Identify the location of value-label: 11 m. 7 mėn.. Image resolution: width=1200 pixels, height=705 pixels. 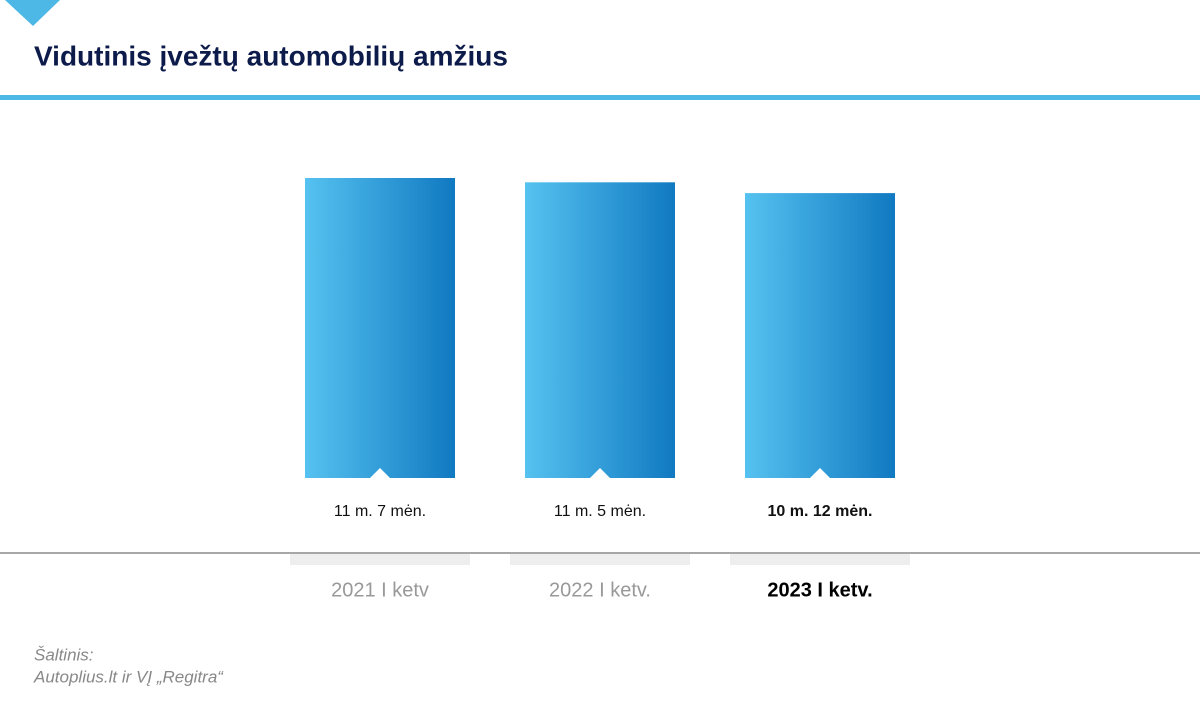
(380, 511).